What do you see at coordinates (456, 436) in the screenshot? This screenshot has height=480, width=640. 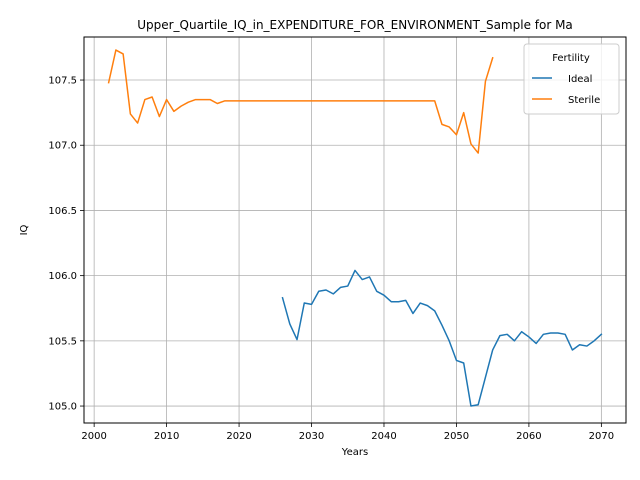 I see `x-tick-label: 2050` at bounding box center [456, 436].